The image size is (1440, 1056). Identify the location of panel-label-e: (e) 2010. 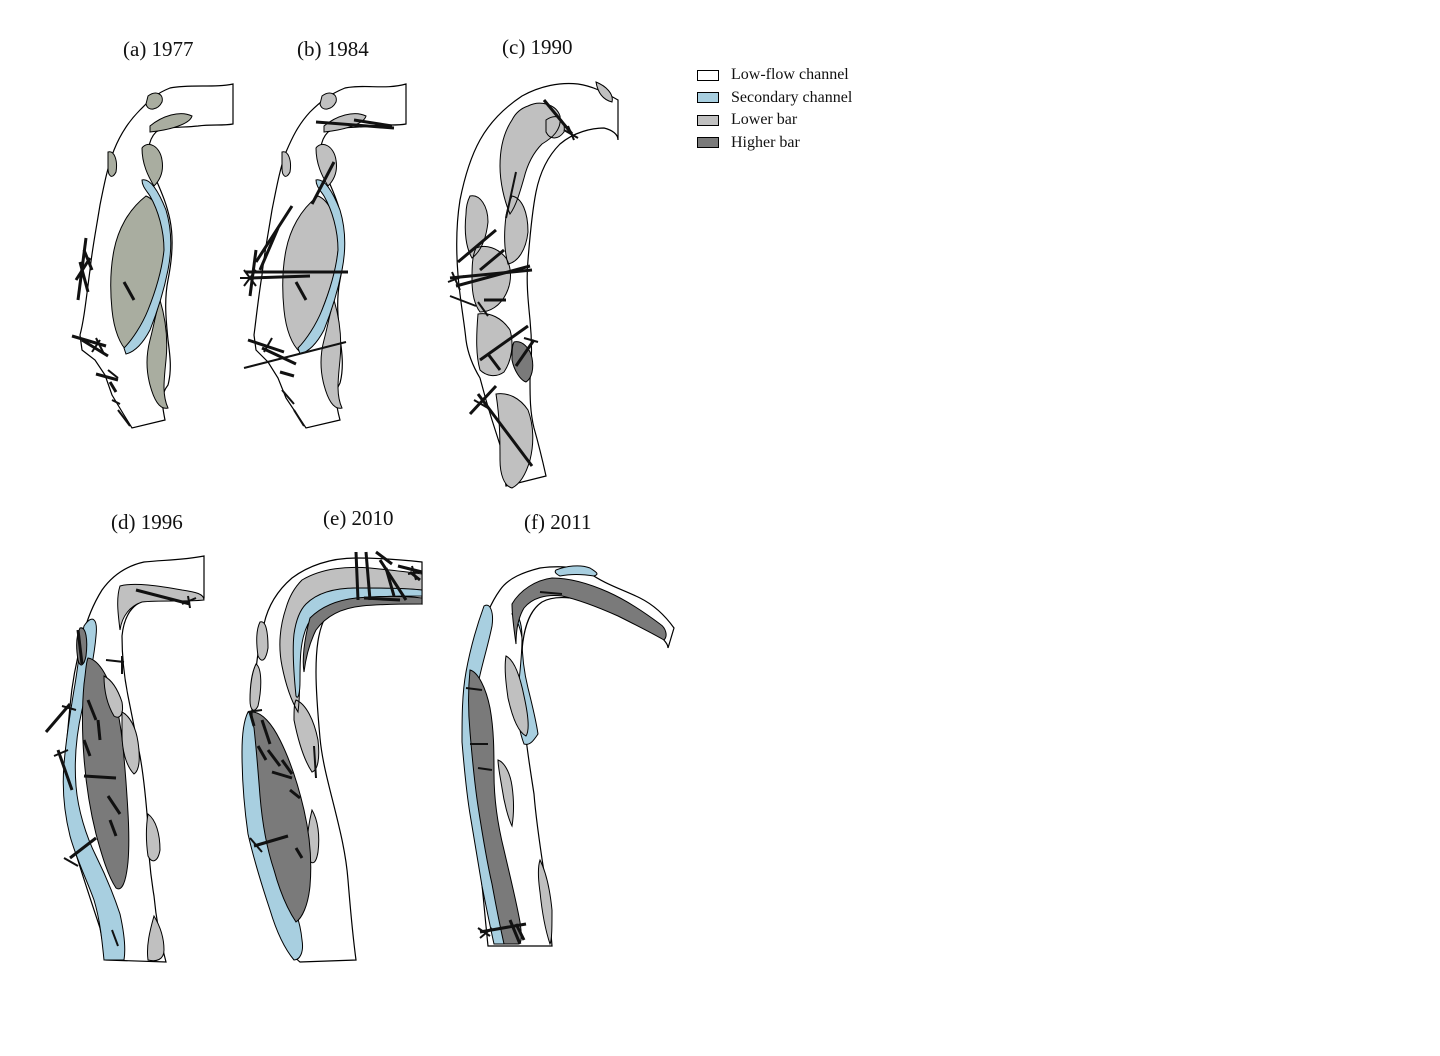
(358, 518).